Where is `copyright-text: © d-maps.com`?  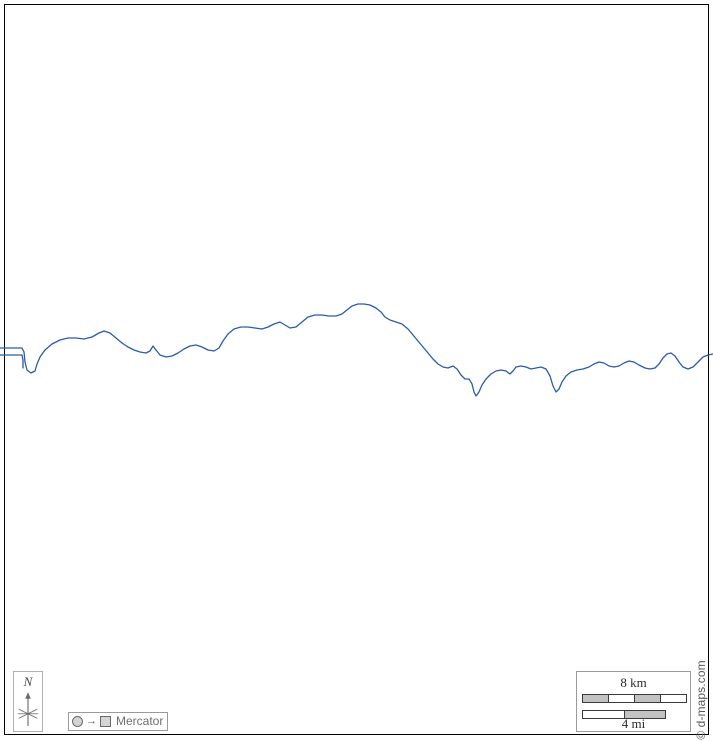
copyright-text: © d-maps.com is located at coordinates (701, 700).